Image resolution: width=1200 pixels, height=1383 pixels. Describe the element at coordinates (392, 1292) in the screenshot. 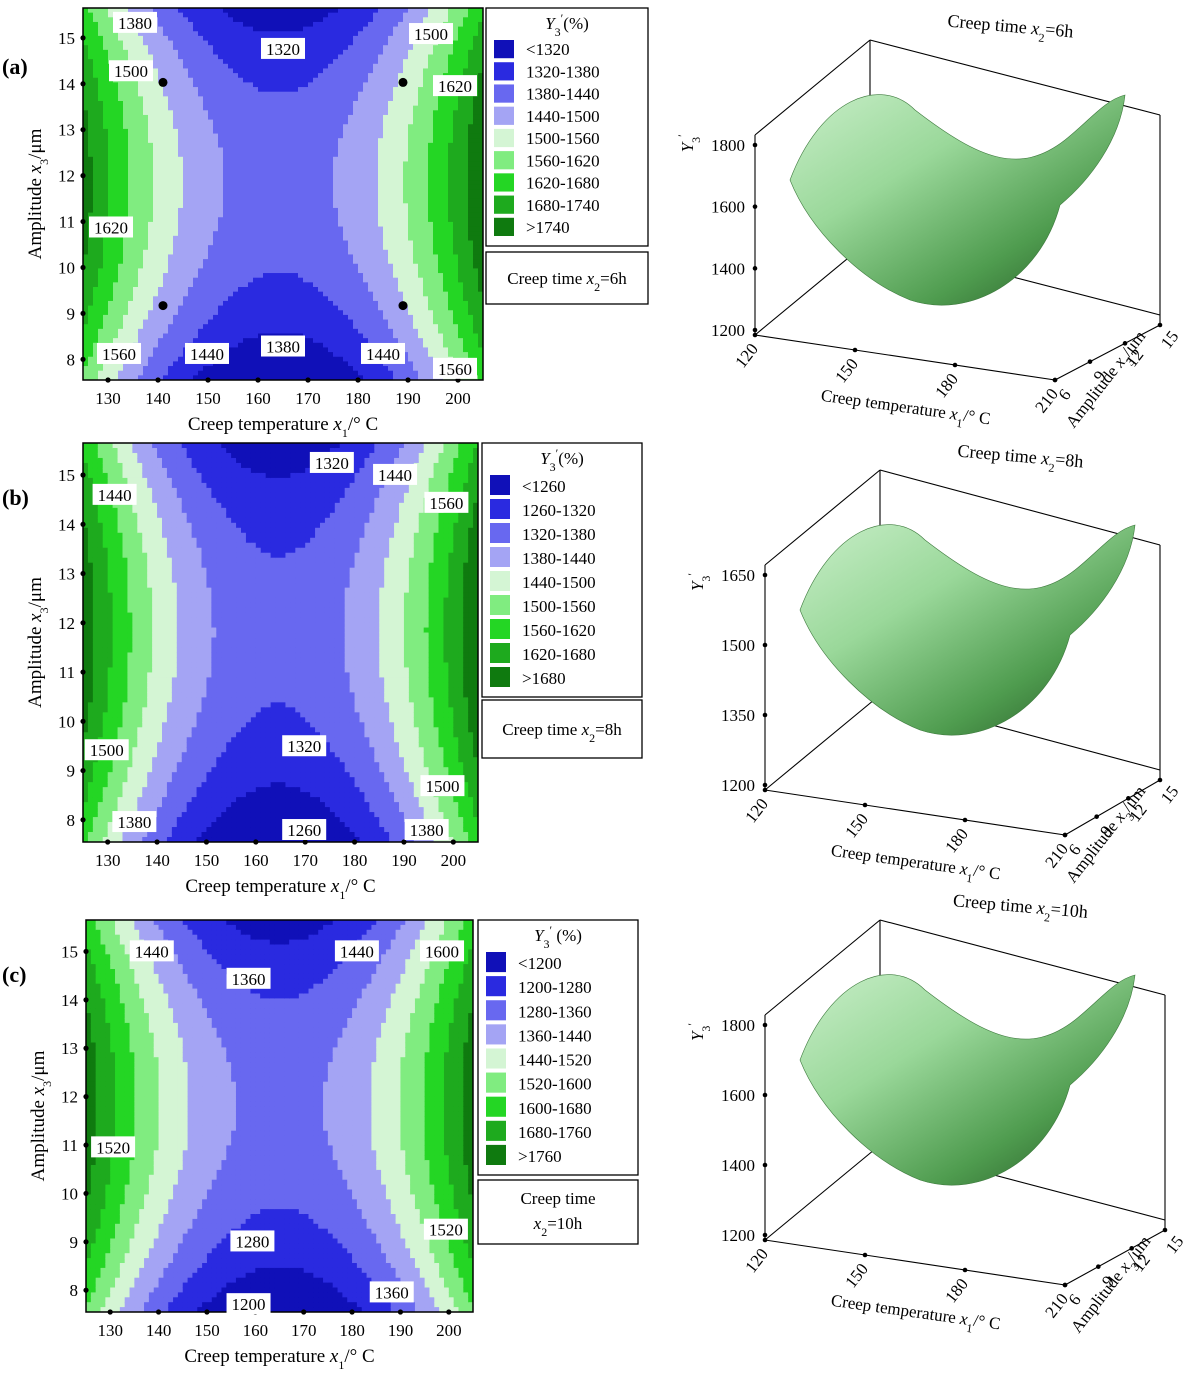

I see `contour-label: 1360` at that location.